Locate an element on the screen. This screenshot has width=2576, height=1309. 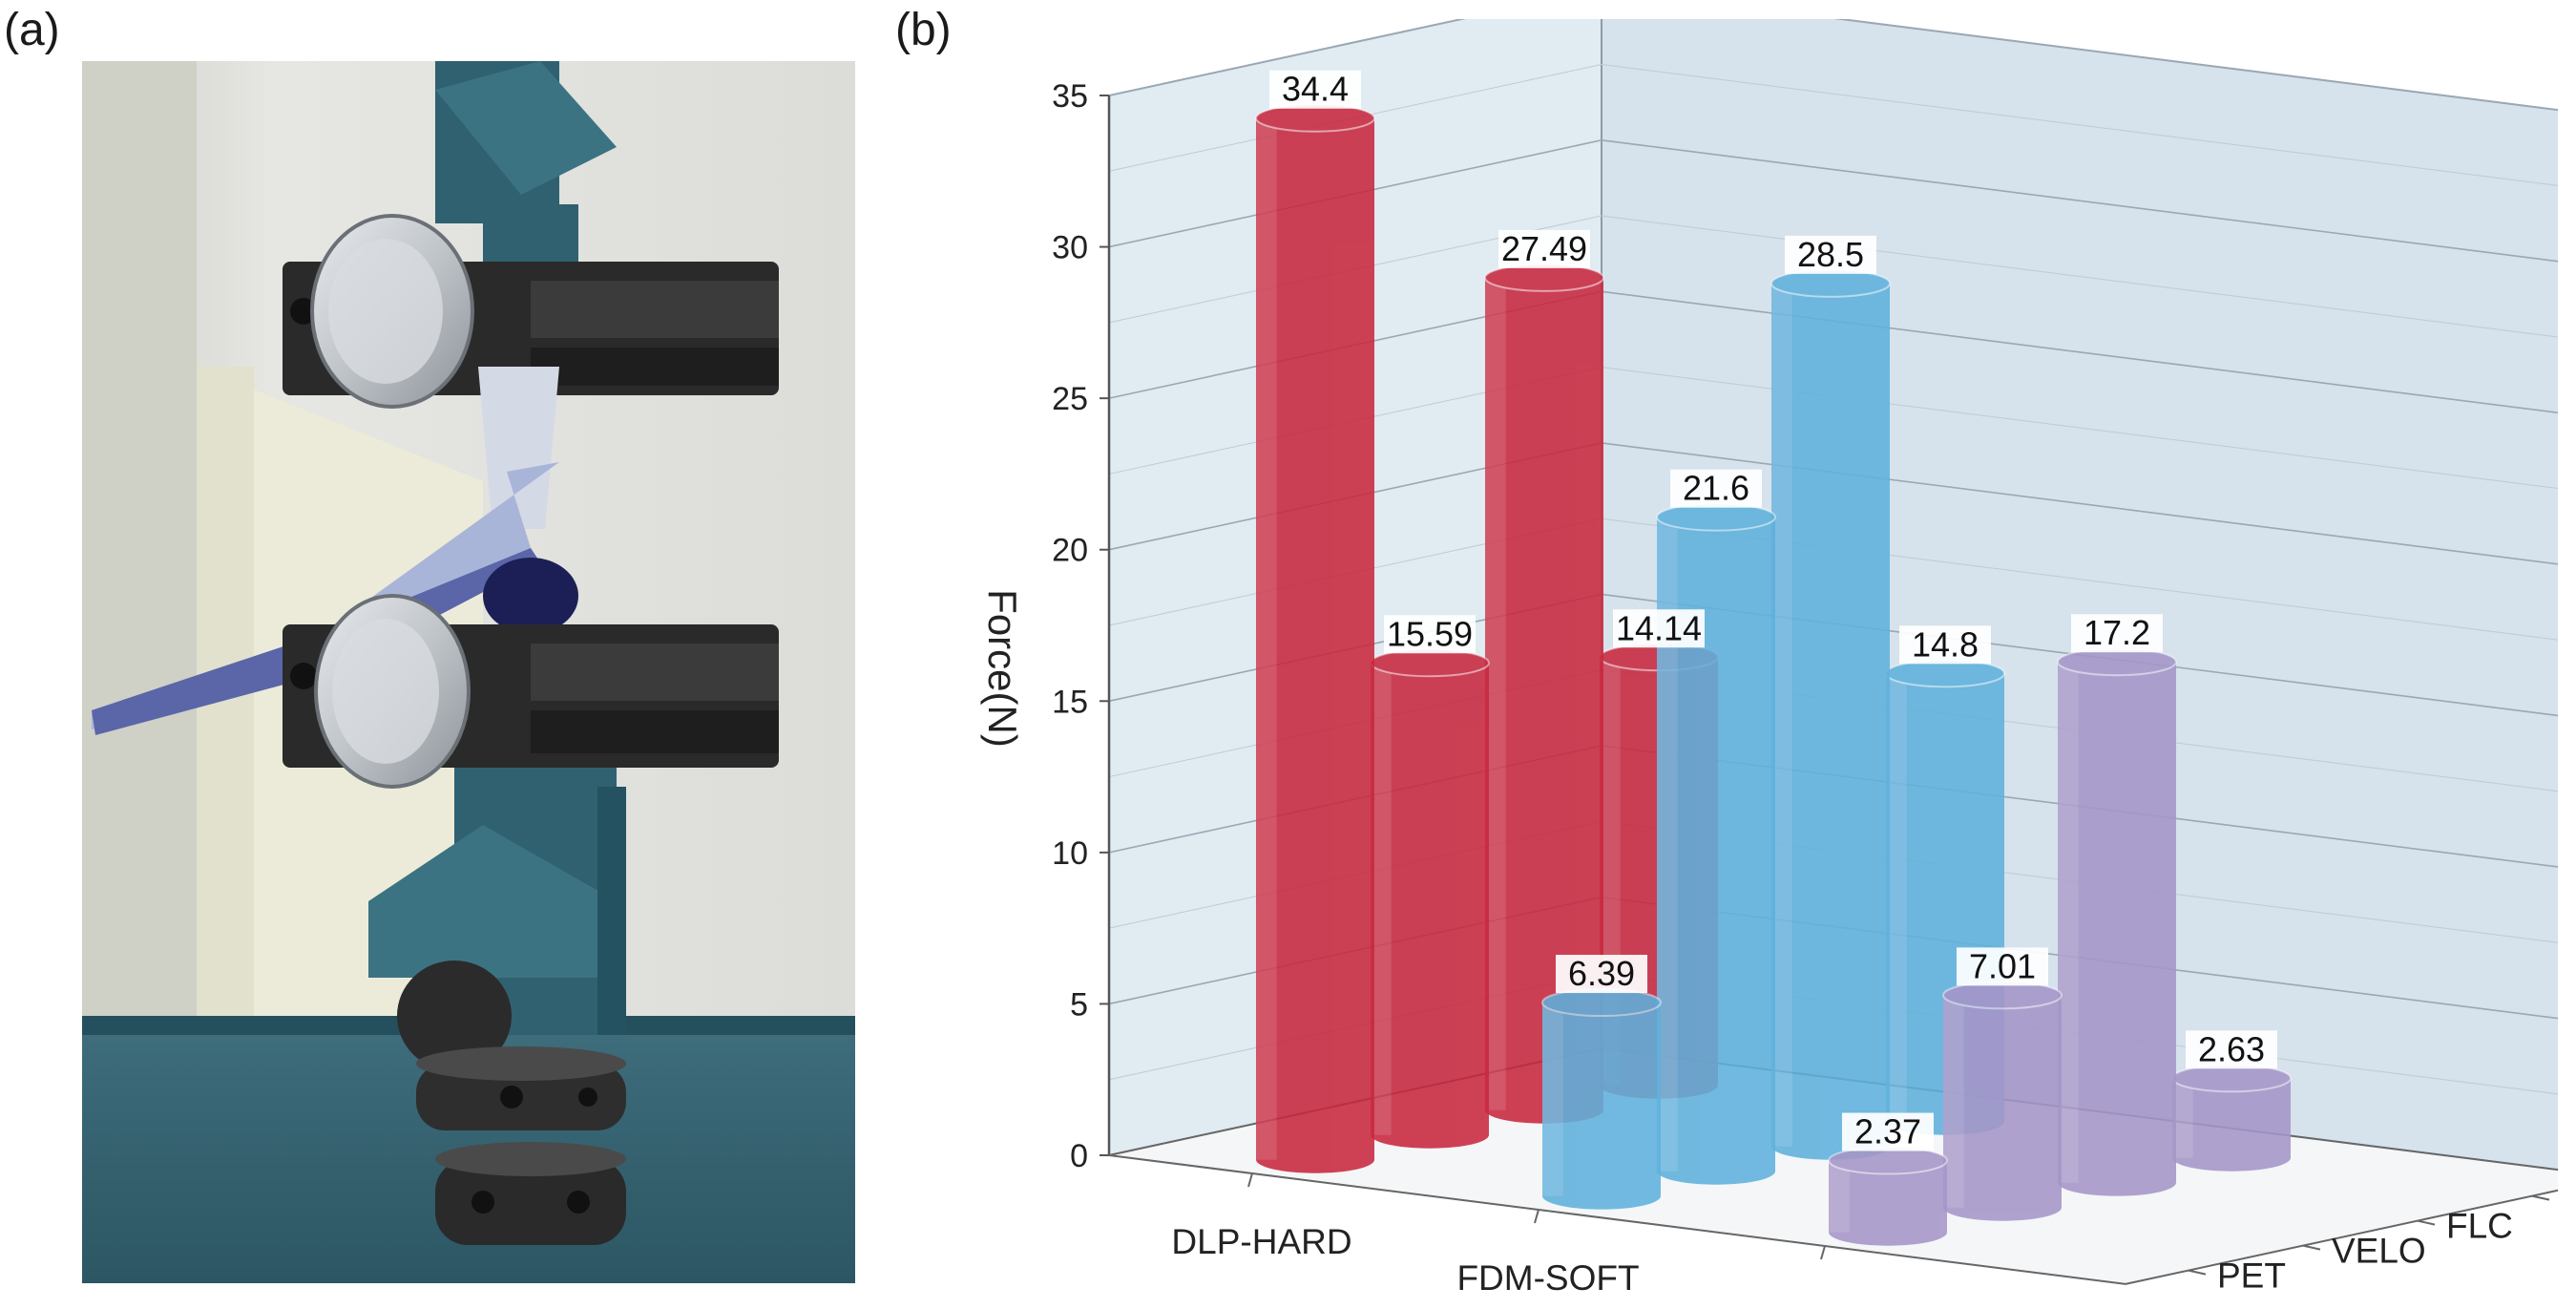
y-tick-label: 35 is located at coordinates (1070, 96).